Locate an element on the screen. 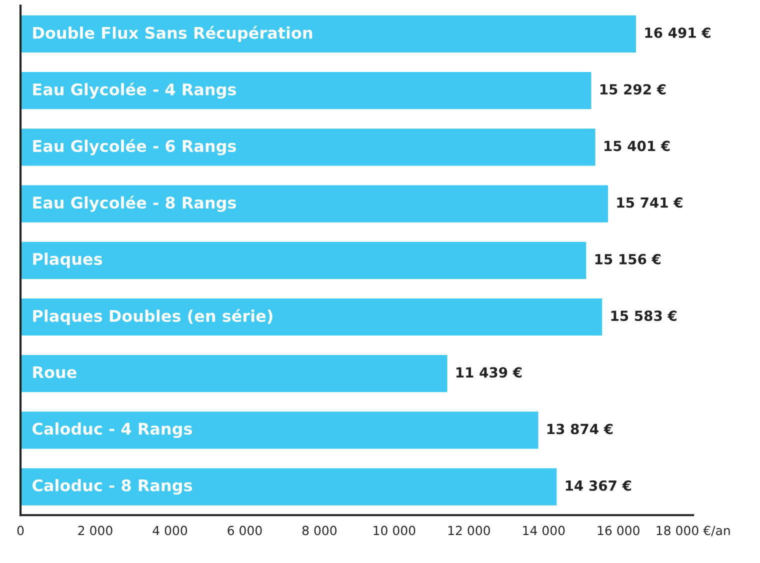 This screenshot has width=760, height=563. y-tick-label: Plaques is located at coordinates (67, 260).